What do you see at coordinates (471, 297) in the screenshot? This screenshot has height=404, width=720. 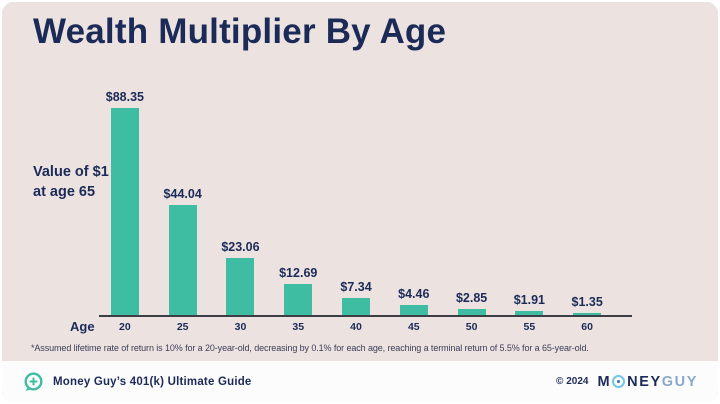 I see `bar-value-label-age-50: $2.85` at bounding box center [471, 297].